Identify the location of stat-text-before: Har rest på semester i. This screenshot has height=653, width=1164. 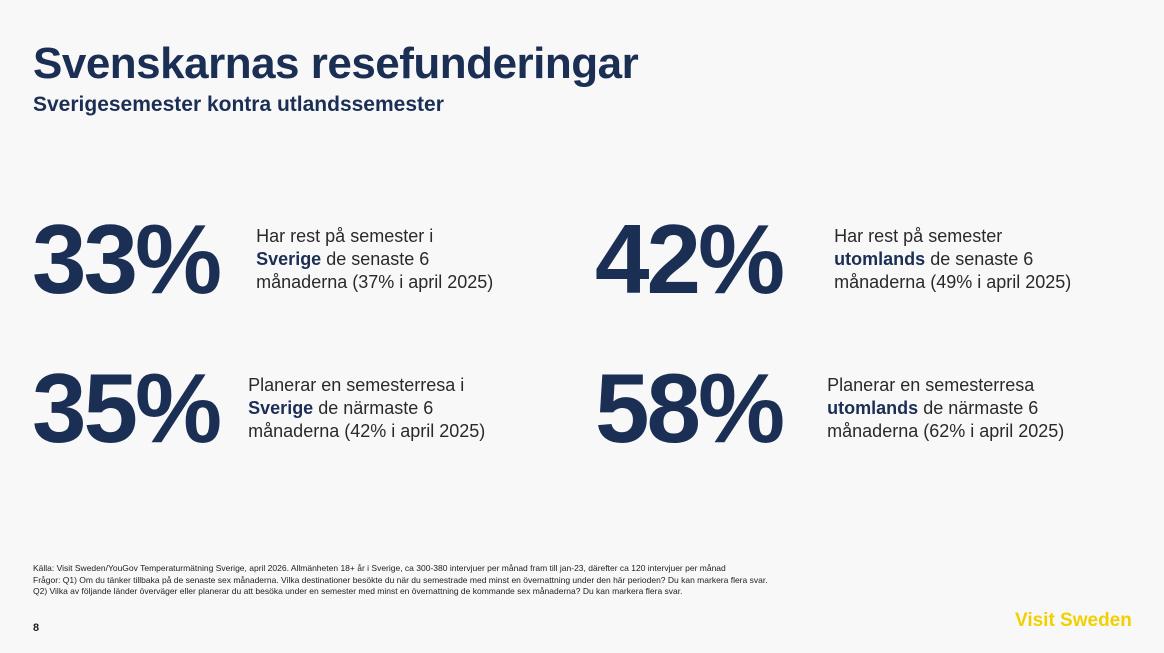
(345, 235).